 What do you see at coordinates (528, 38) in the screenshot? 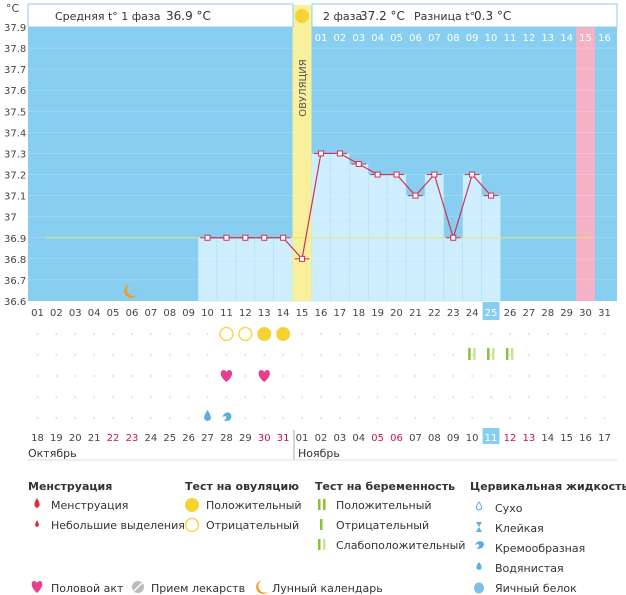
I see `top-day-label: 12` at bounding box center [528, 38].